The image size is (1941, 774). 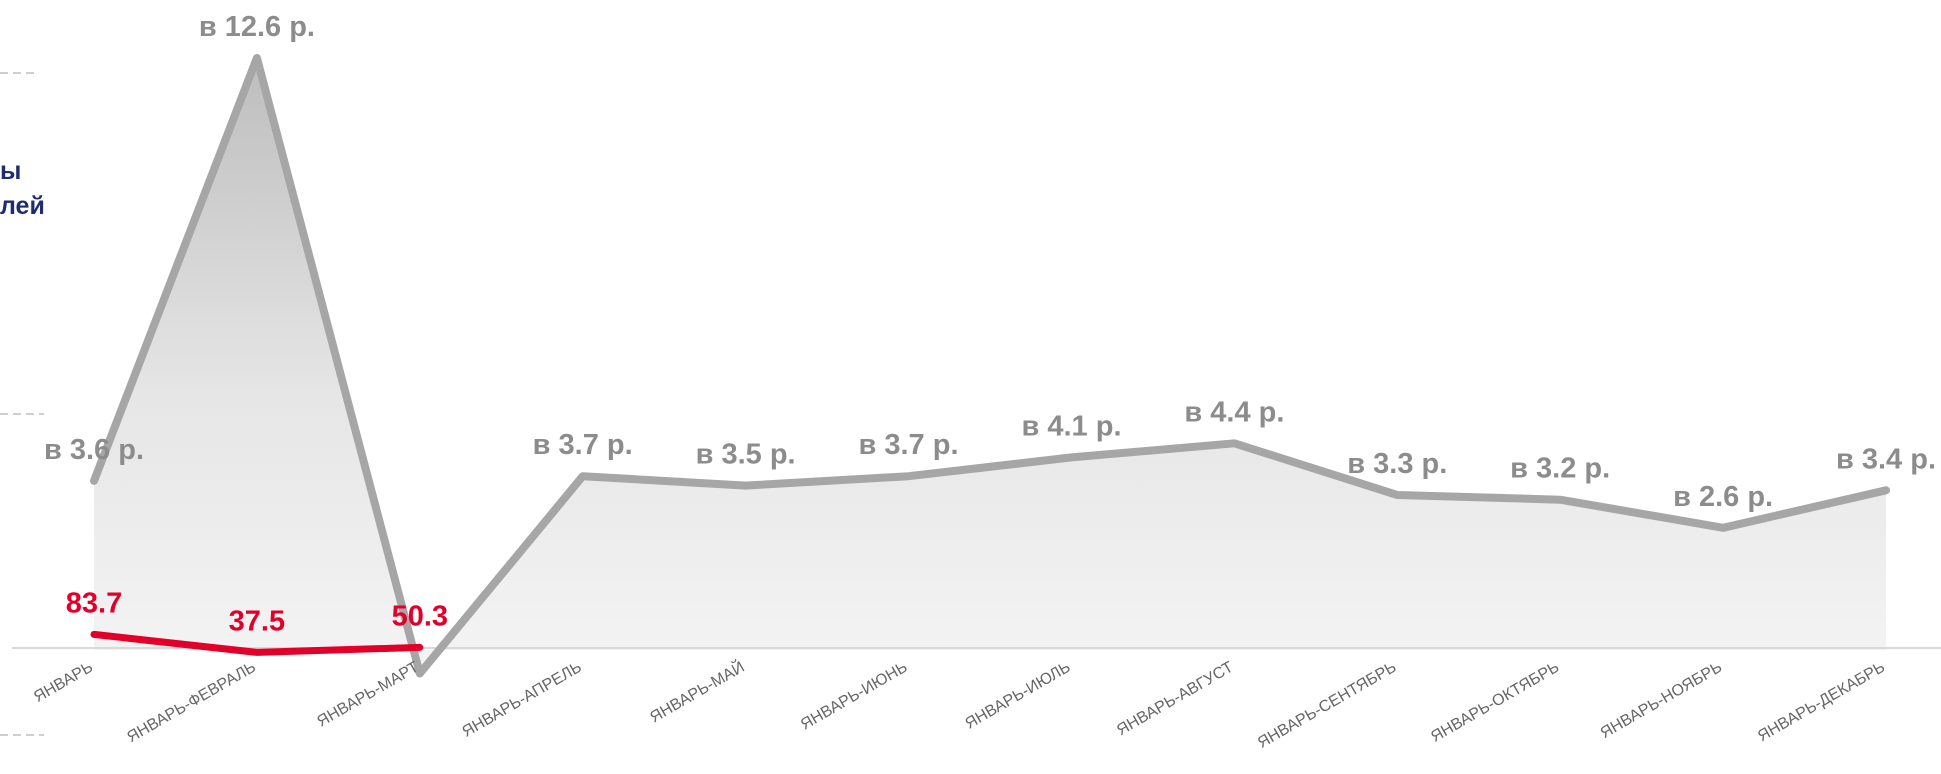 What do you see at coordinates (746, 455) in the screenshot?
I see `ratio-label: в 3.5 р.` at bounding box center [746, 455].